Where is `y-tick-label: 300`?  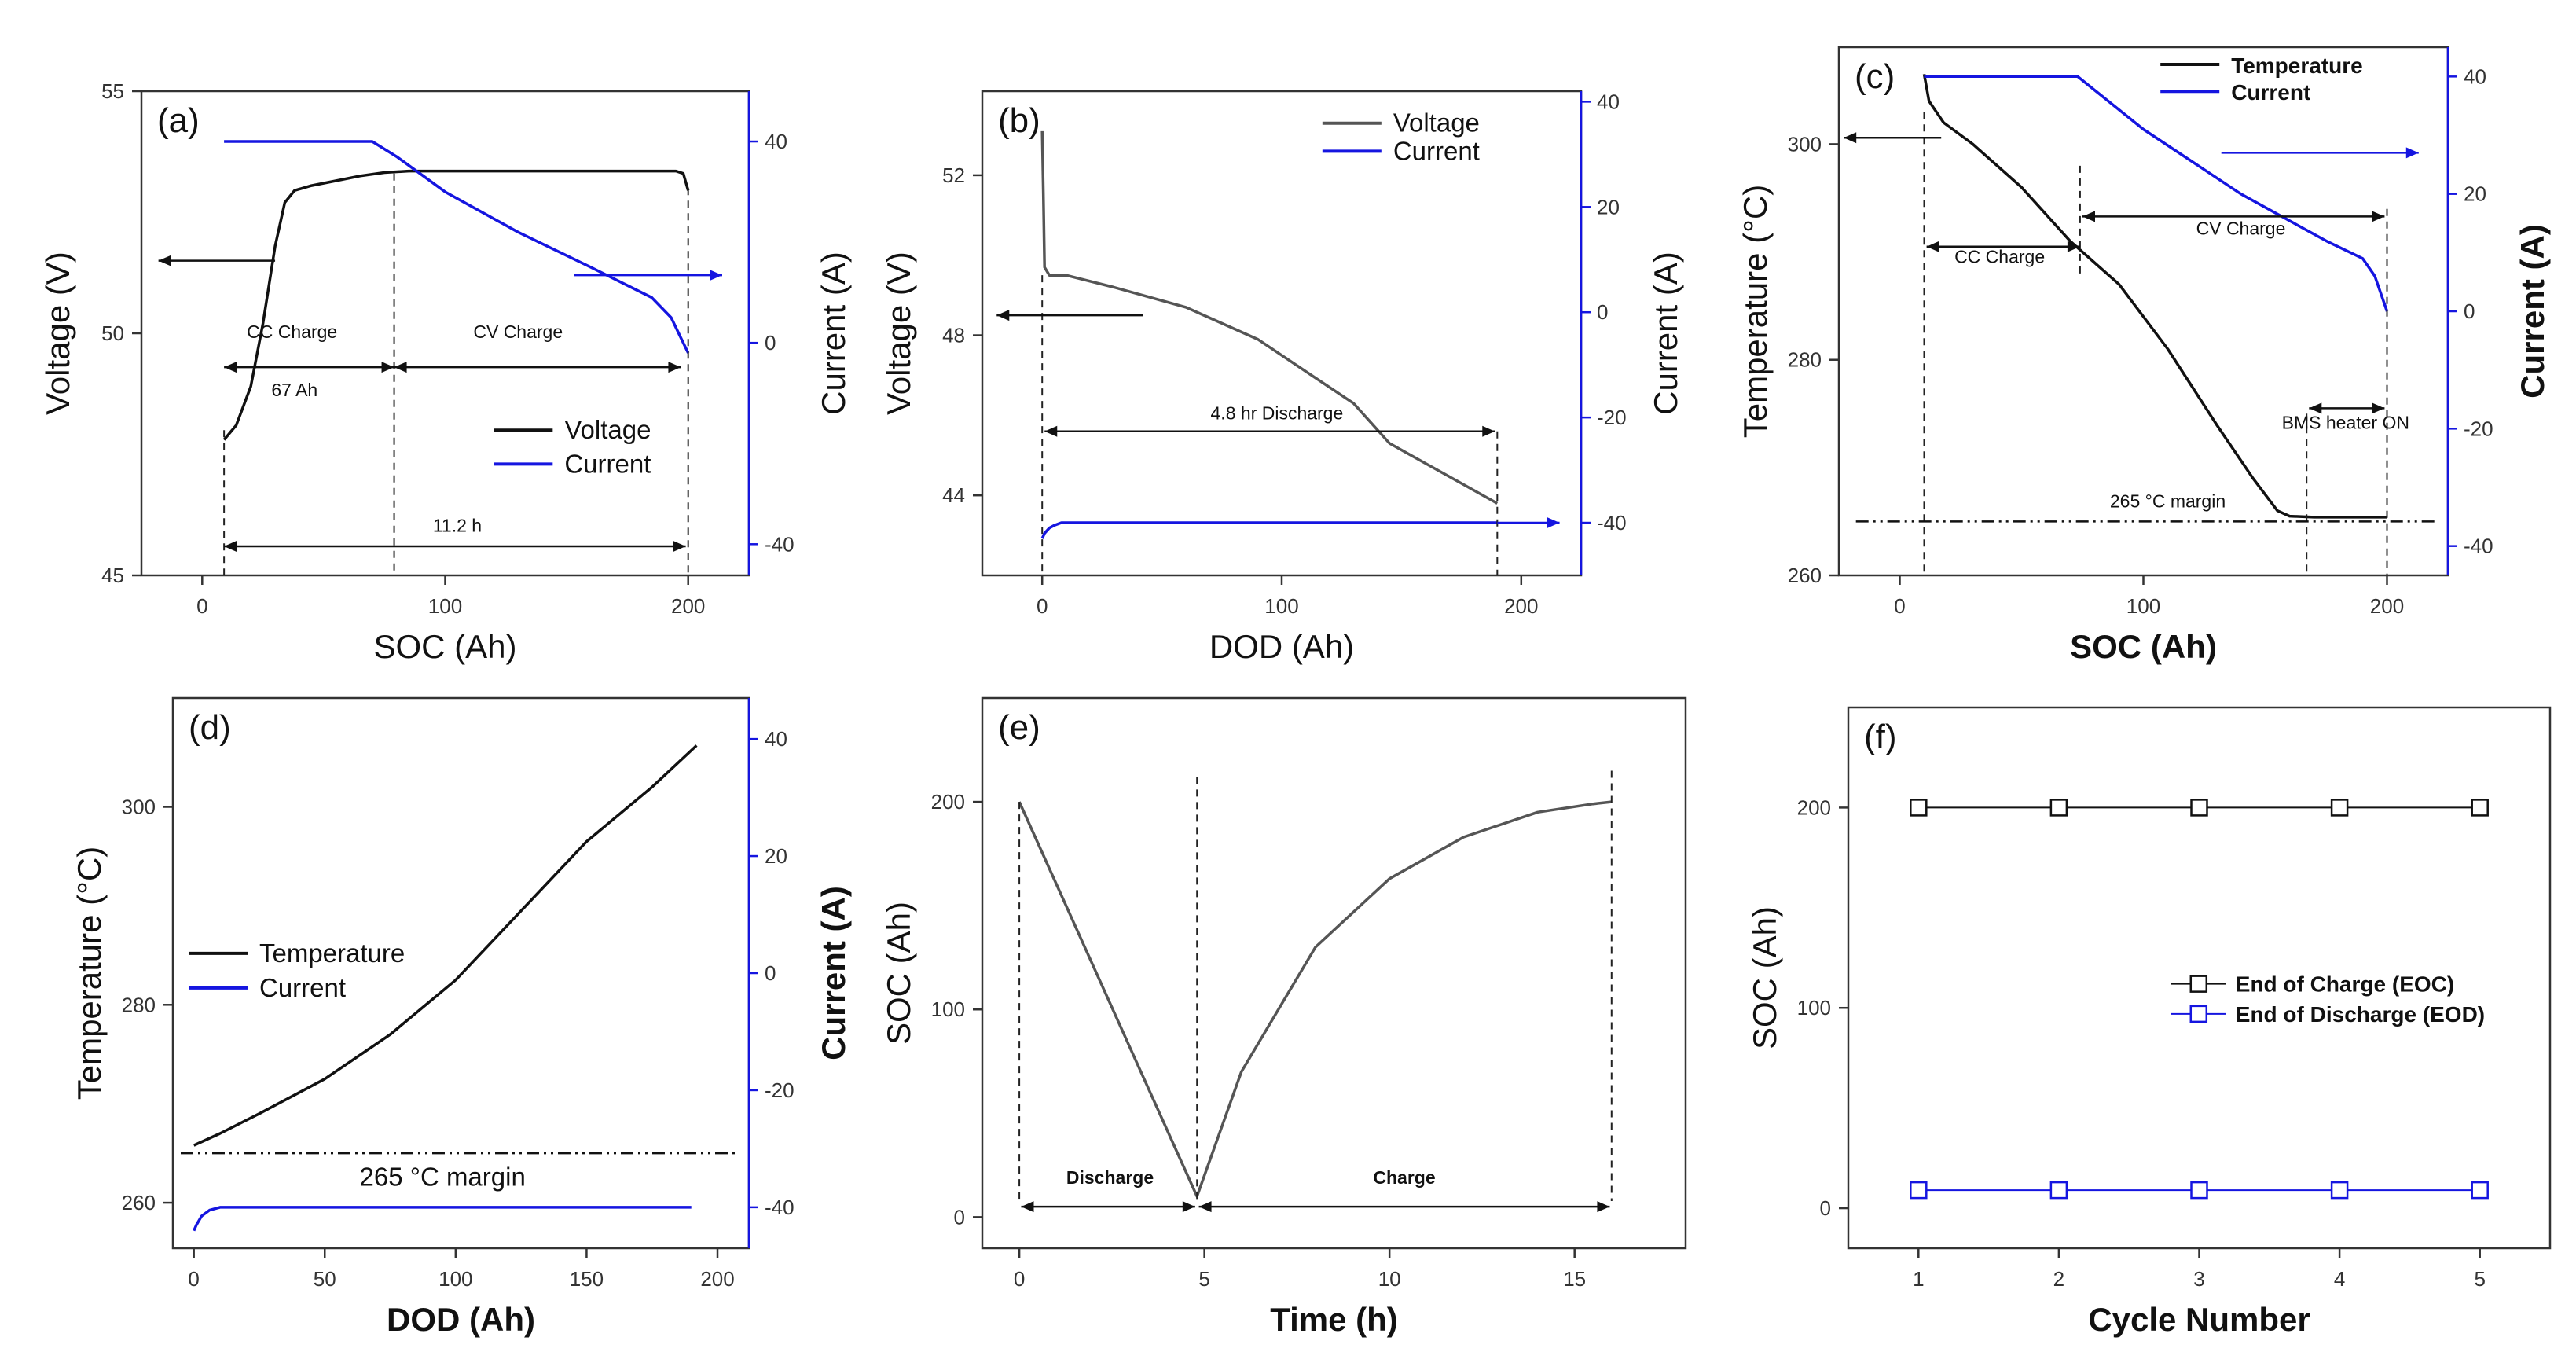
y-tick-label: 300 is located at coordinates (1805, 144).